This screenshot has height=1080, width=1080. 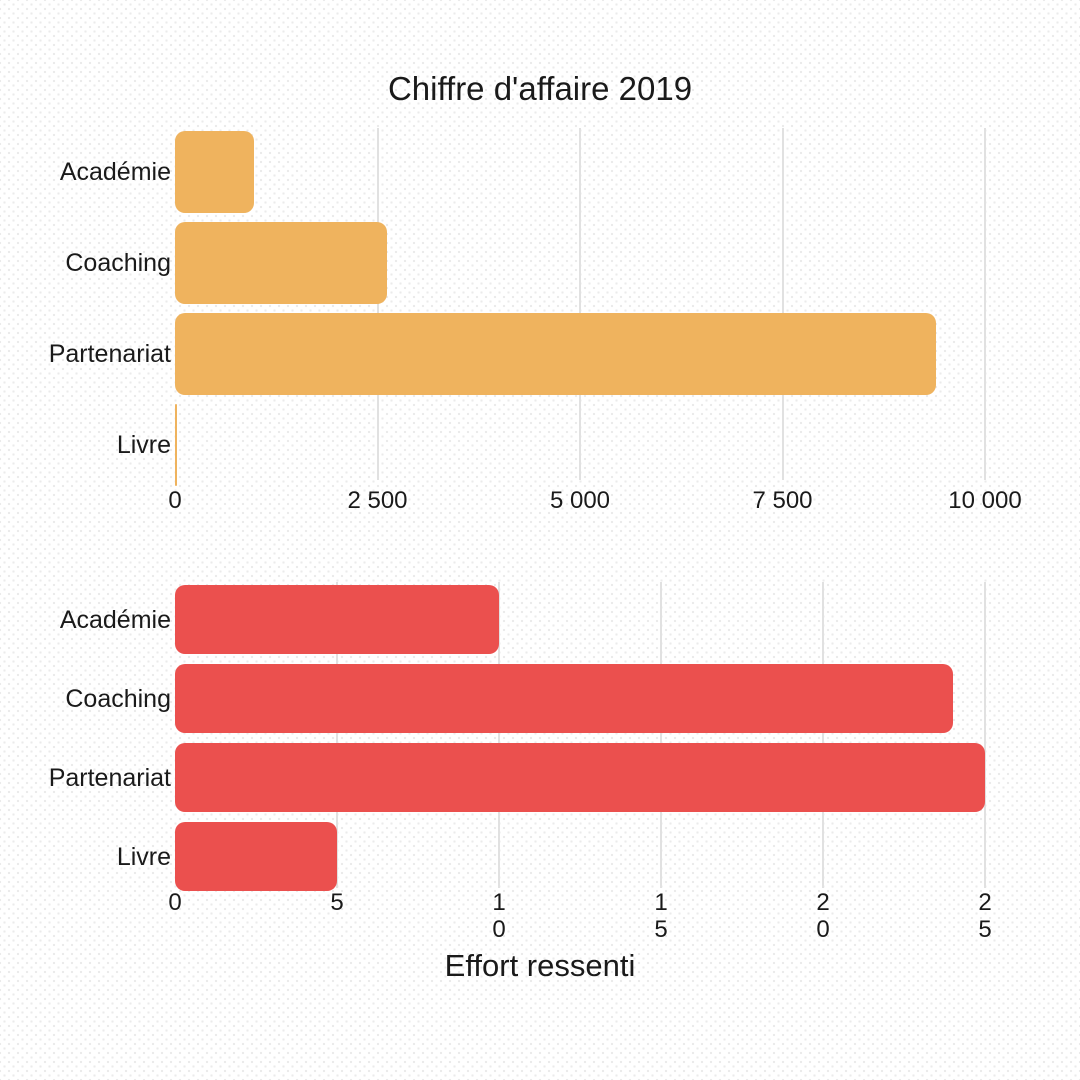 I want to click on x-tick-label: 1 0, so click(x=499, y=916).